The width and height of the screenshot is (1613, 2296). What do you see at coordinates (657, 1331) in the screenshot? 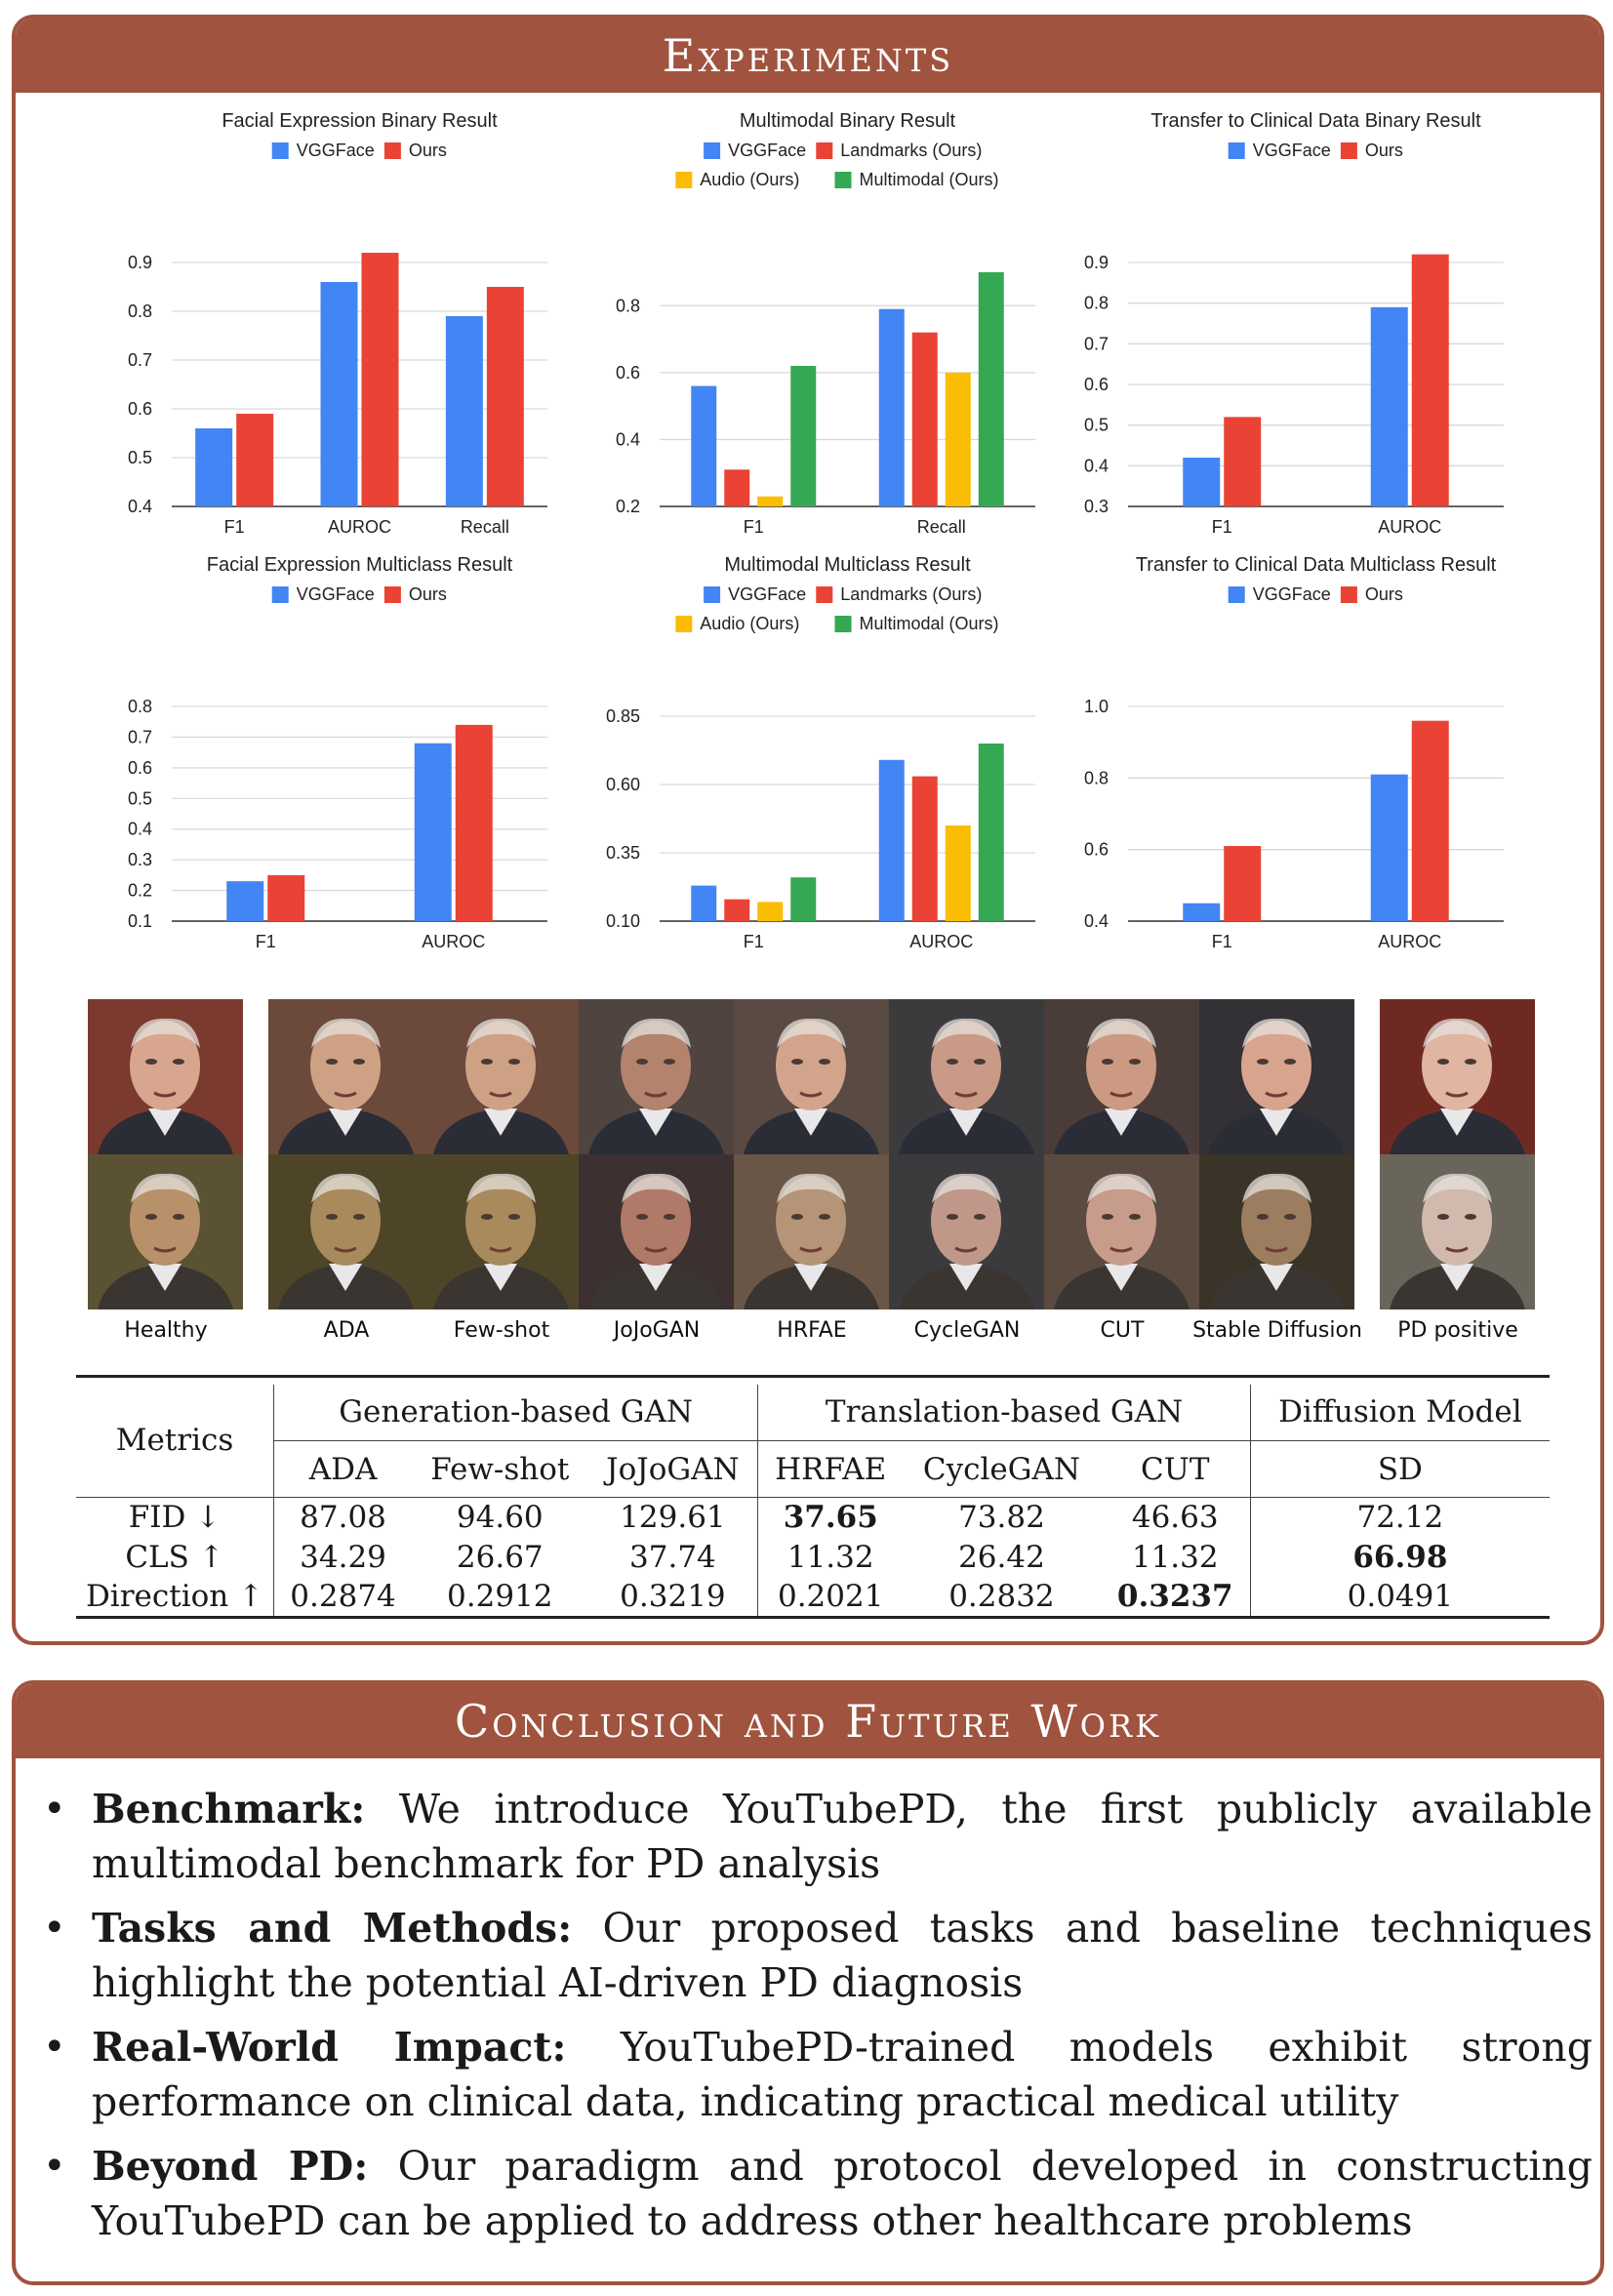
I see `face-label: JoJoGAN` at bounding box center [657, 1331].